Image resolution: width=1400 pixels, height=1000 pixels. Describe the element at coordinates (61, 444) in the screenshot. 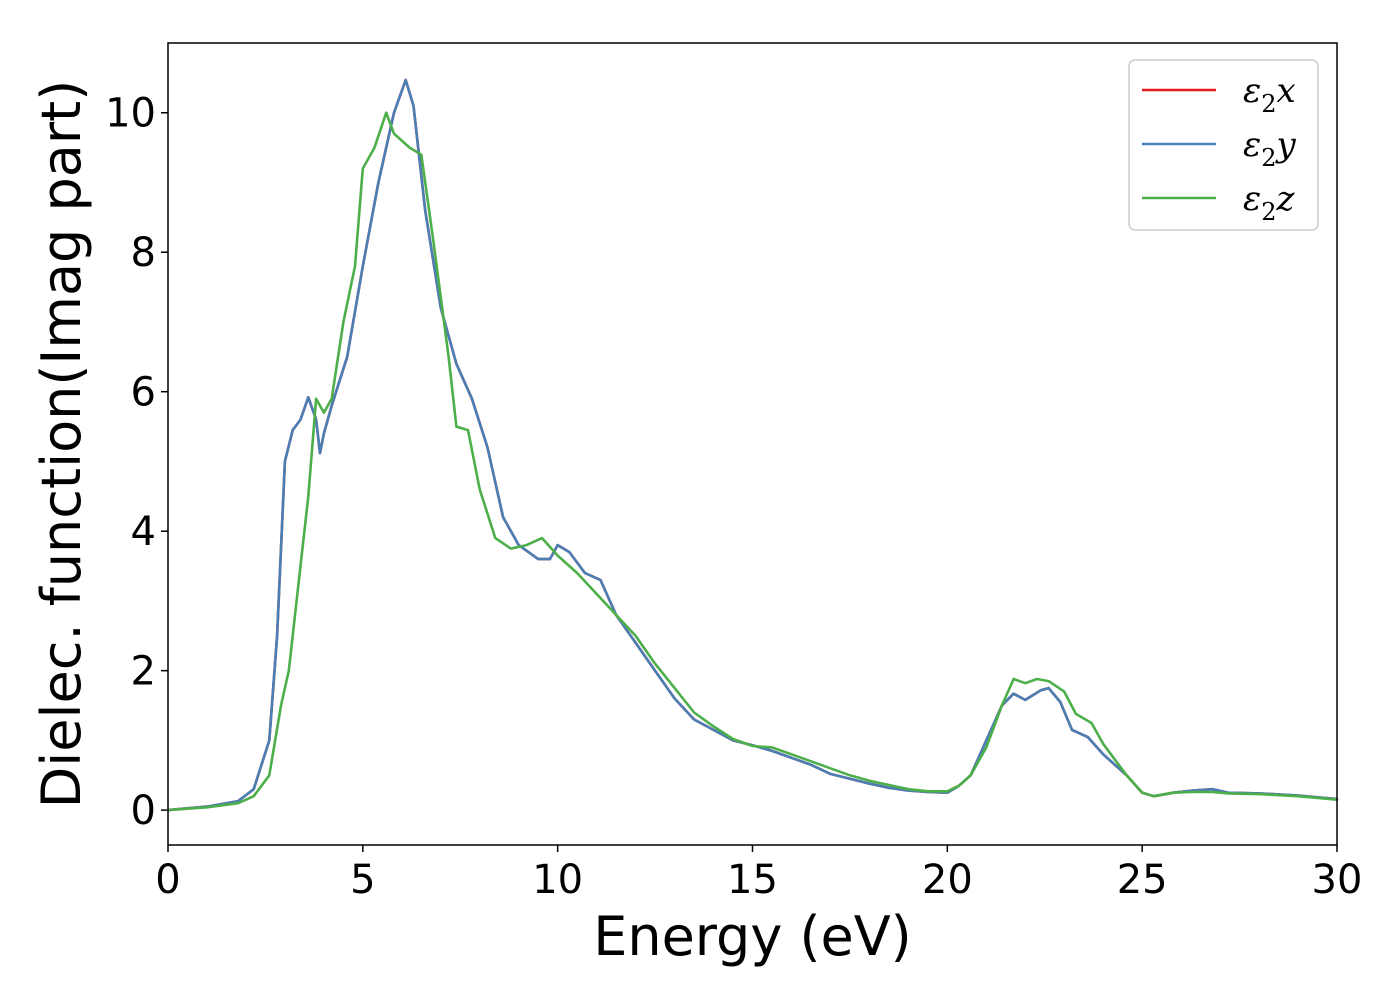

I see `y-axis-title: Dielec. function(Imag part)` at that location.